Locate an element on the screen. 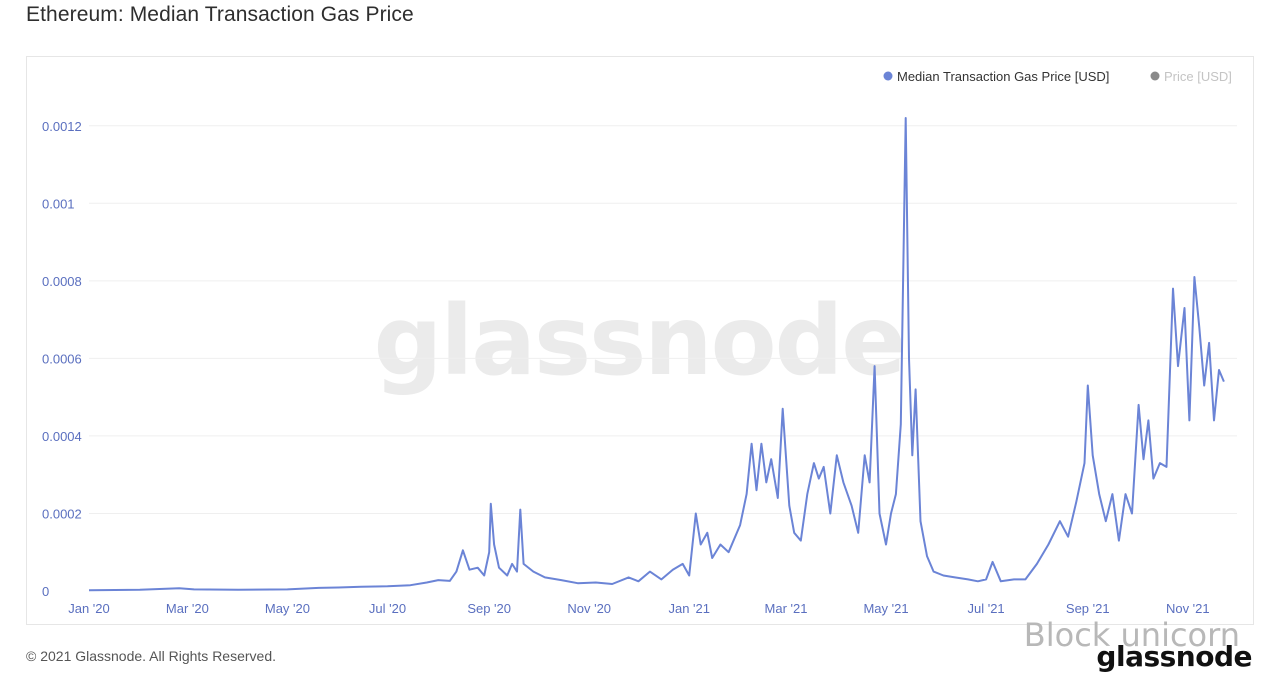 This screenshot has height=673, width=1280. x-tick-label: Nov '20 is located at coordinates (589, 608).